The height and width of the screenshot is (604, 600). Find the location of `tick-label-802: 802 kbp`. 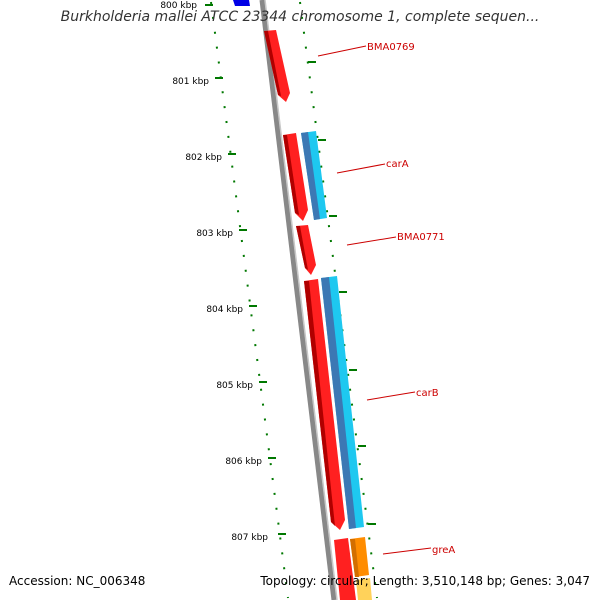

tick-label-802: 802 kbp is located at coordinates (203, 158).